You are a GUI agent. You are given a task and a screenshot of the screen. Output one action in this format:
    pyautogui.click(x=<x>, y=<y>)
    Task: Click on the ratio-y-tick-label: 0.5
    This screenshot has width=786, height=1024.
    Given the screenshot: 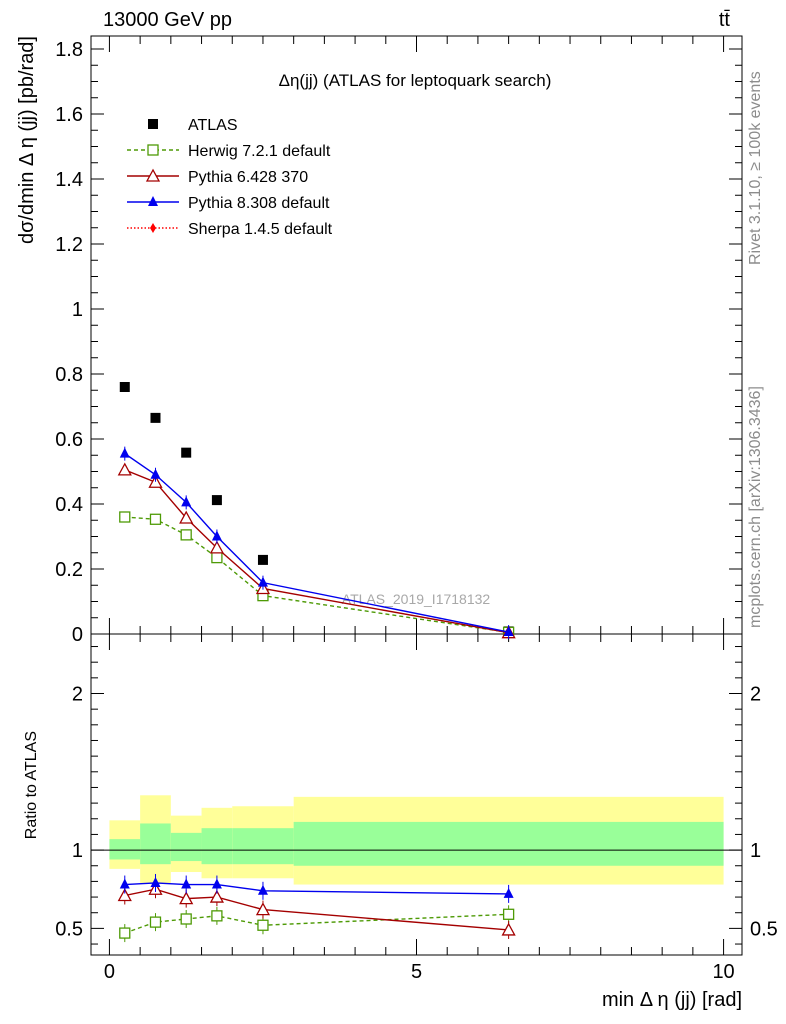 What is the action you would take?
    pyautogui.click(x=69, y=929)
    